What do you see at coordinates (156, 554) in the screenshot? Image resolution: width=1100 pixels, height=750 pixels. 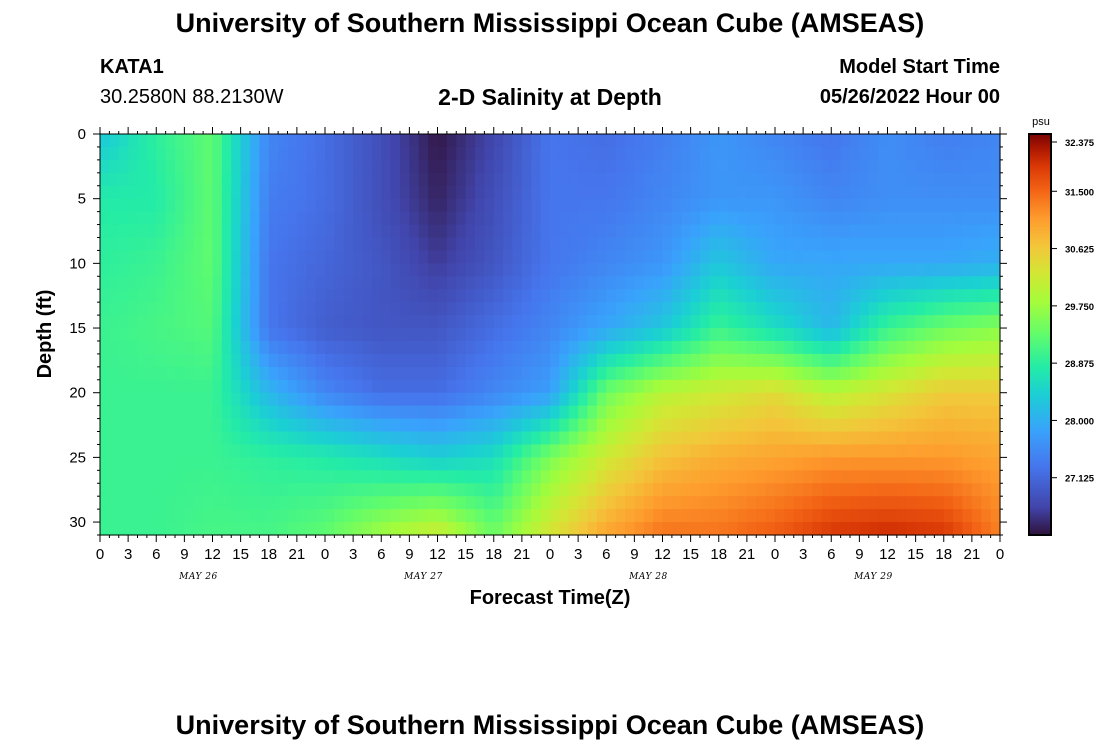 I see `x-tick-label: 6` at bounding box center [156, 554].